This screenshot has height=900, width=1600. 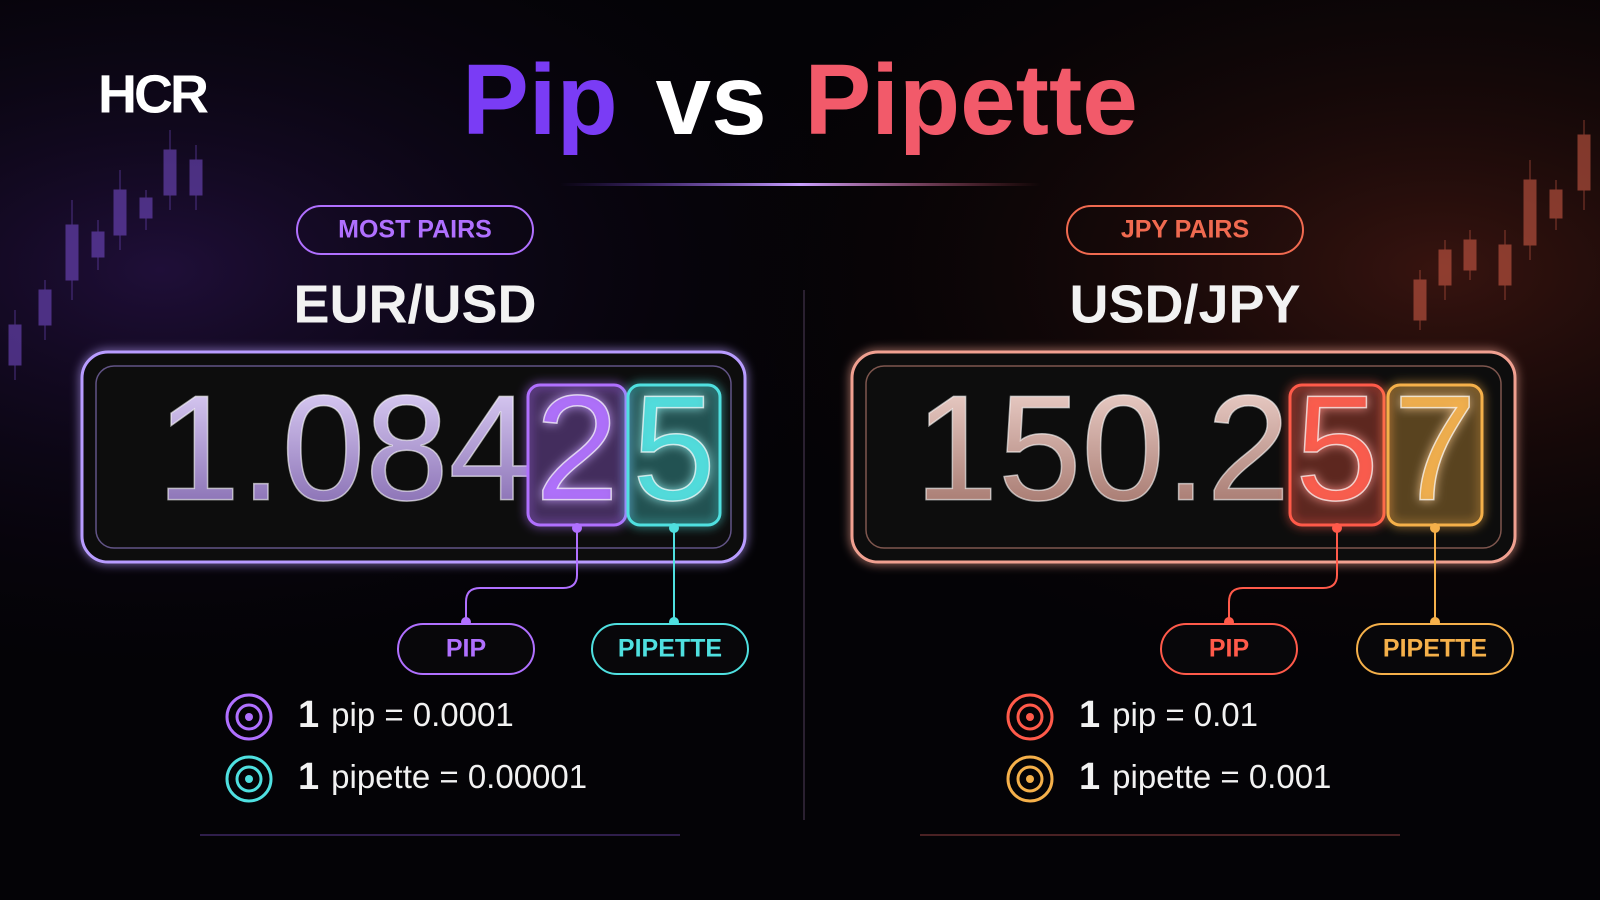 I want to click on candles-left, so click(x=105, y=255).